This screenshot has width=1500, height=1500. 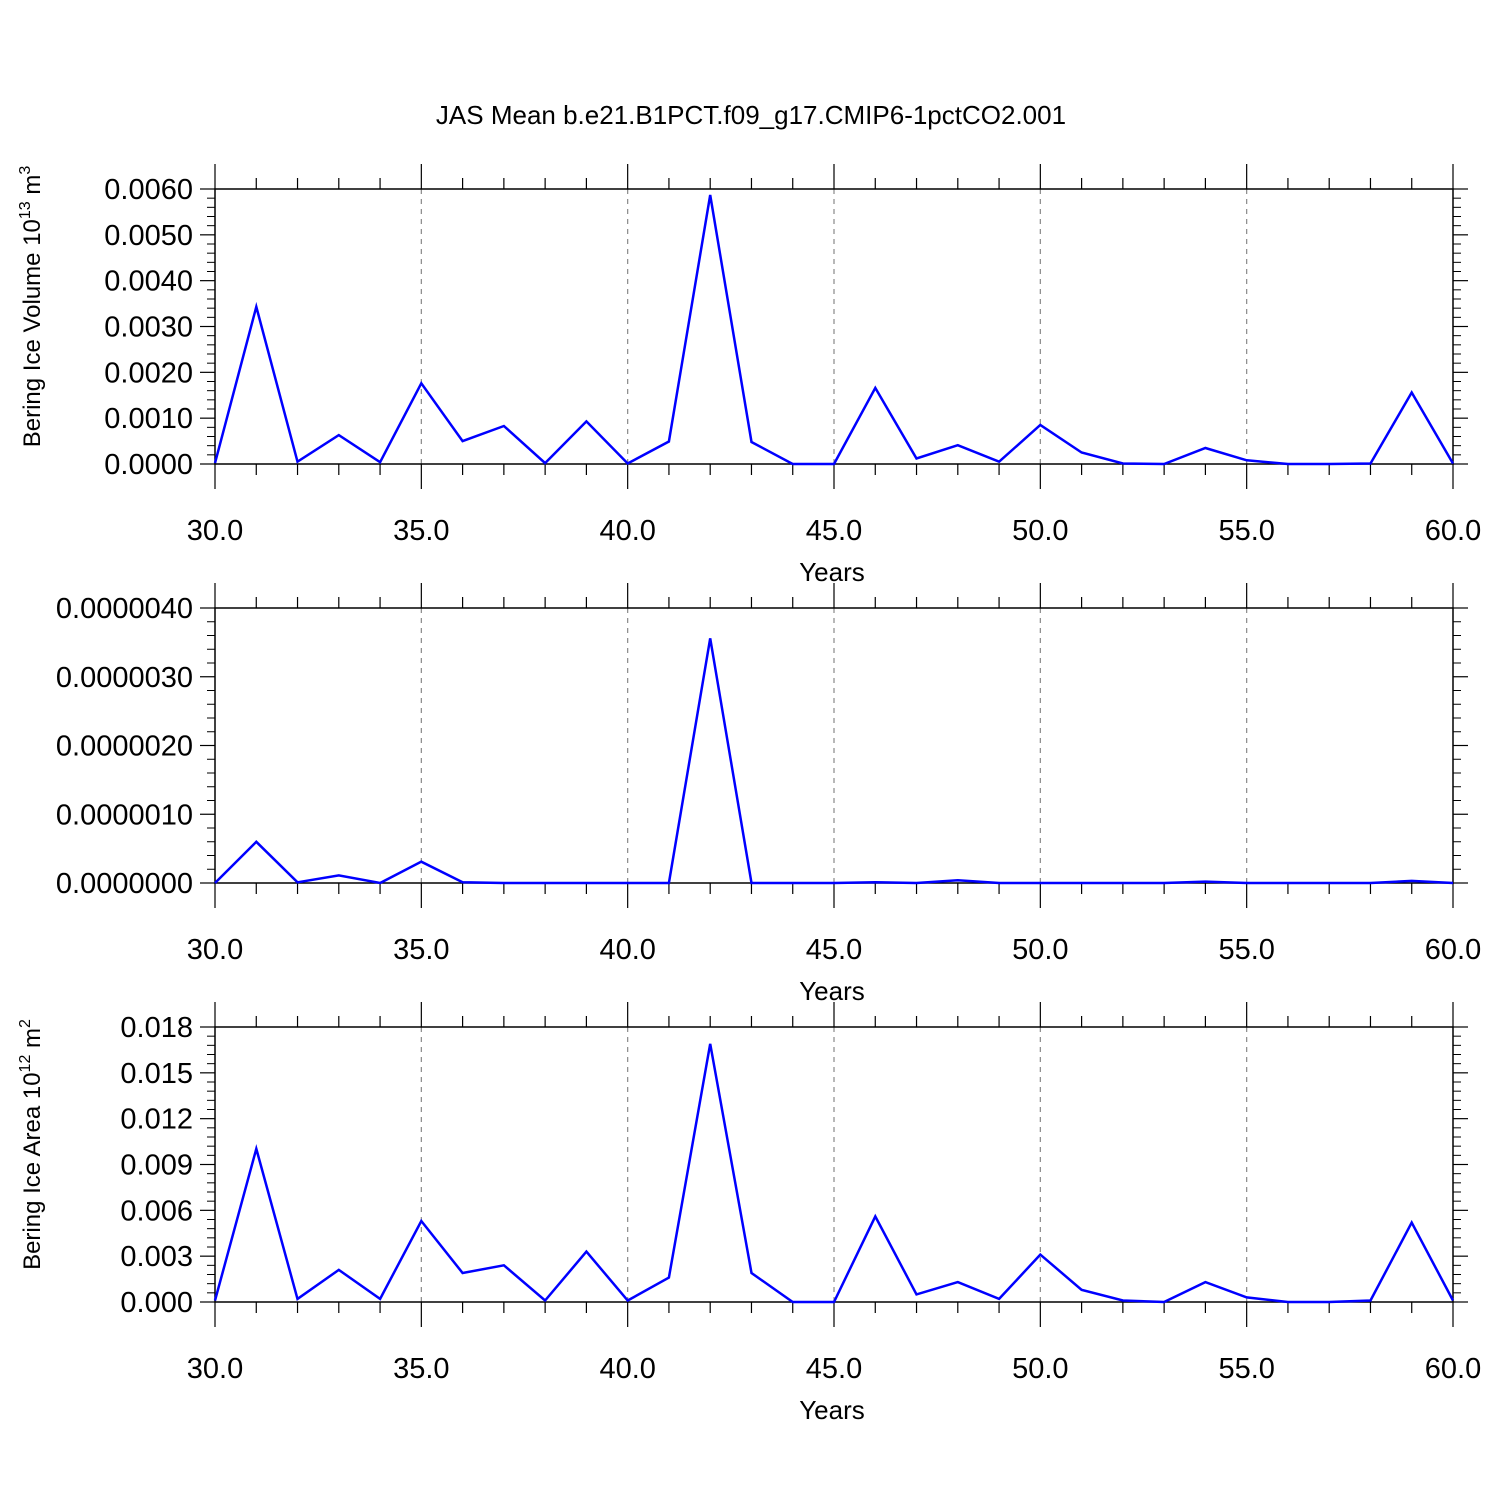 I want to click on y-tick-label: 0.0050, so click(x=148, y=236).